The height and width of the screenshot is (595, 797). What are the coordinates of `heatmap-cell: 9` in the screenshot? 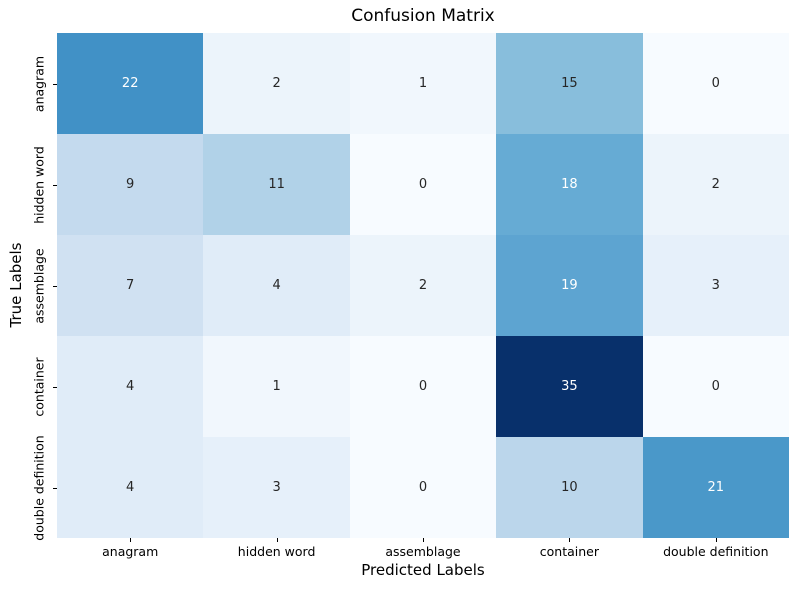 It's located at (130, 184).